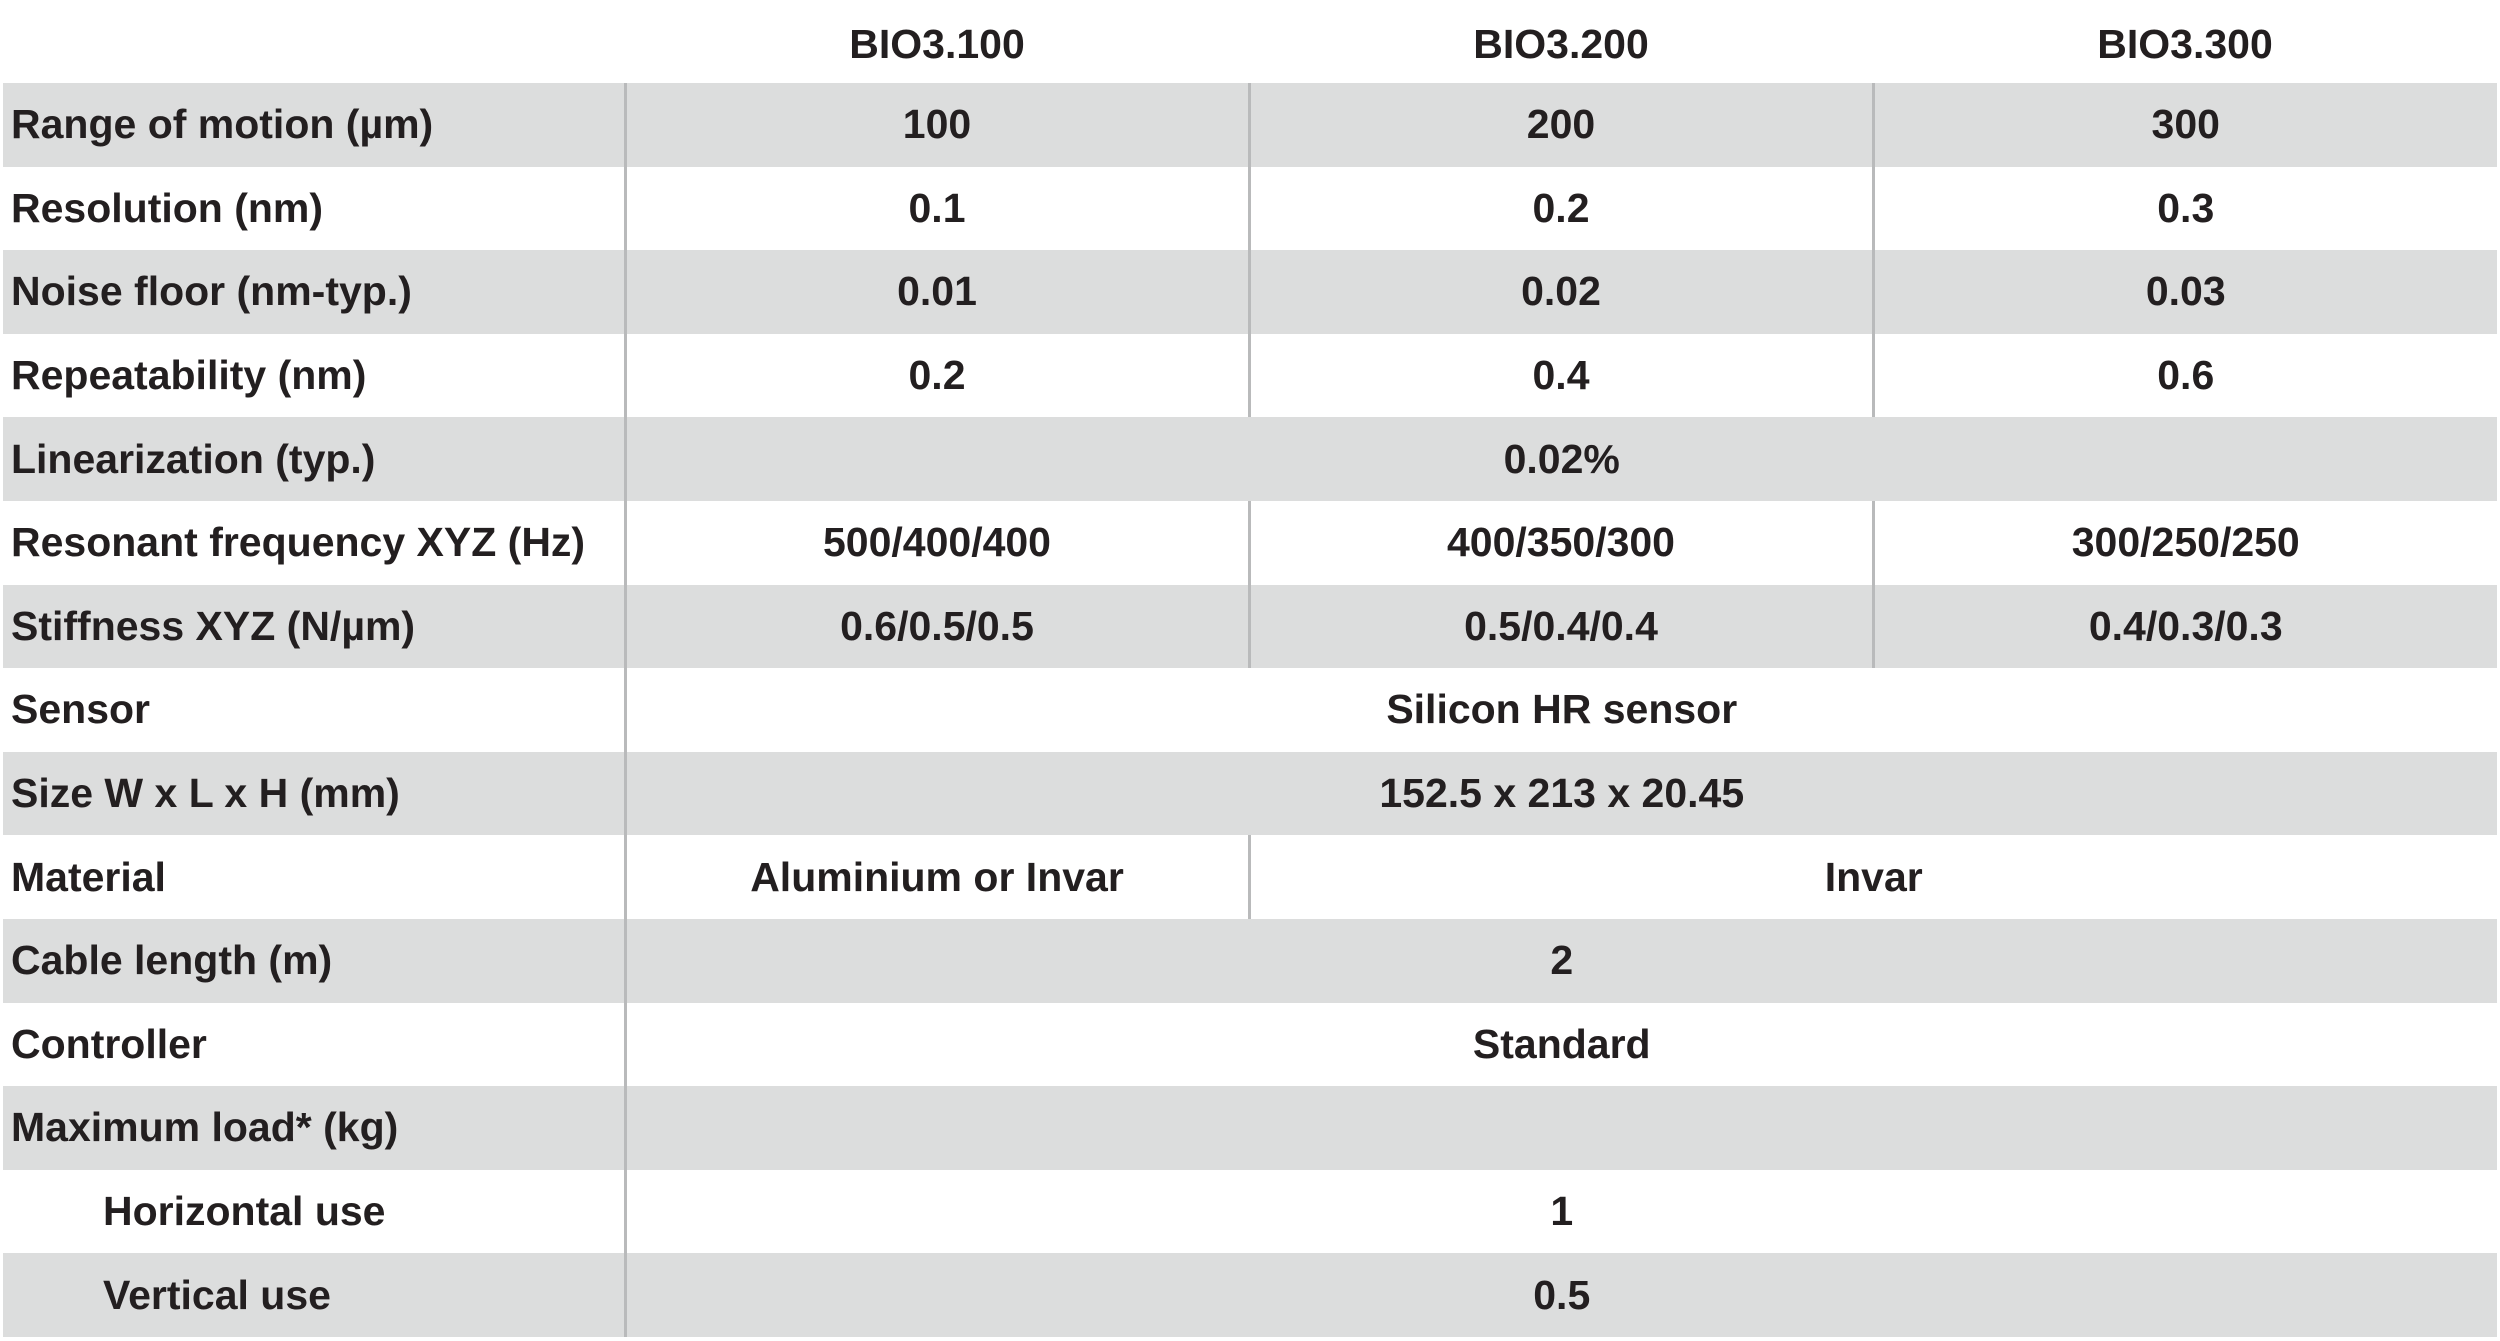  I want to click on value-cell: 500/400/400, so click(936, 542).